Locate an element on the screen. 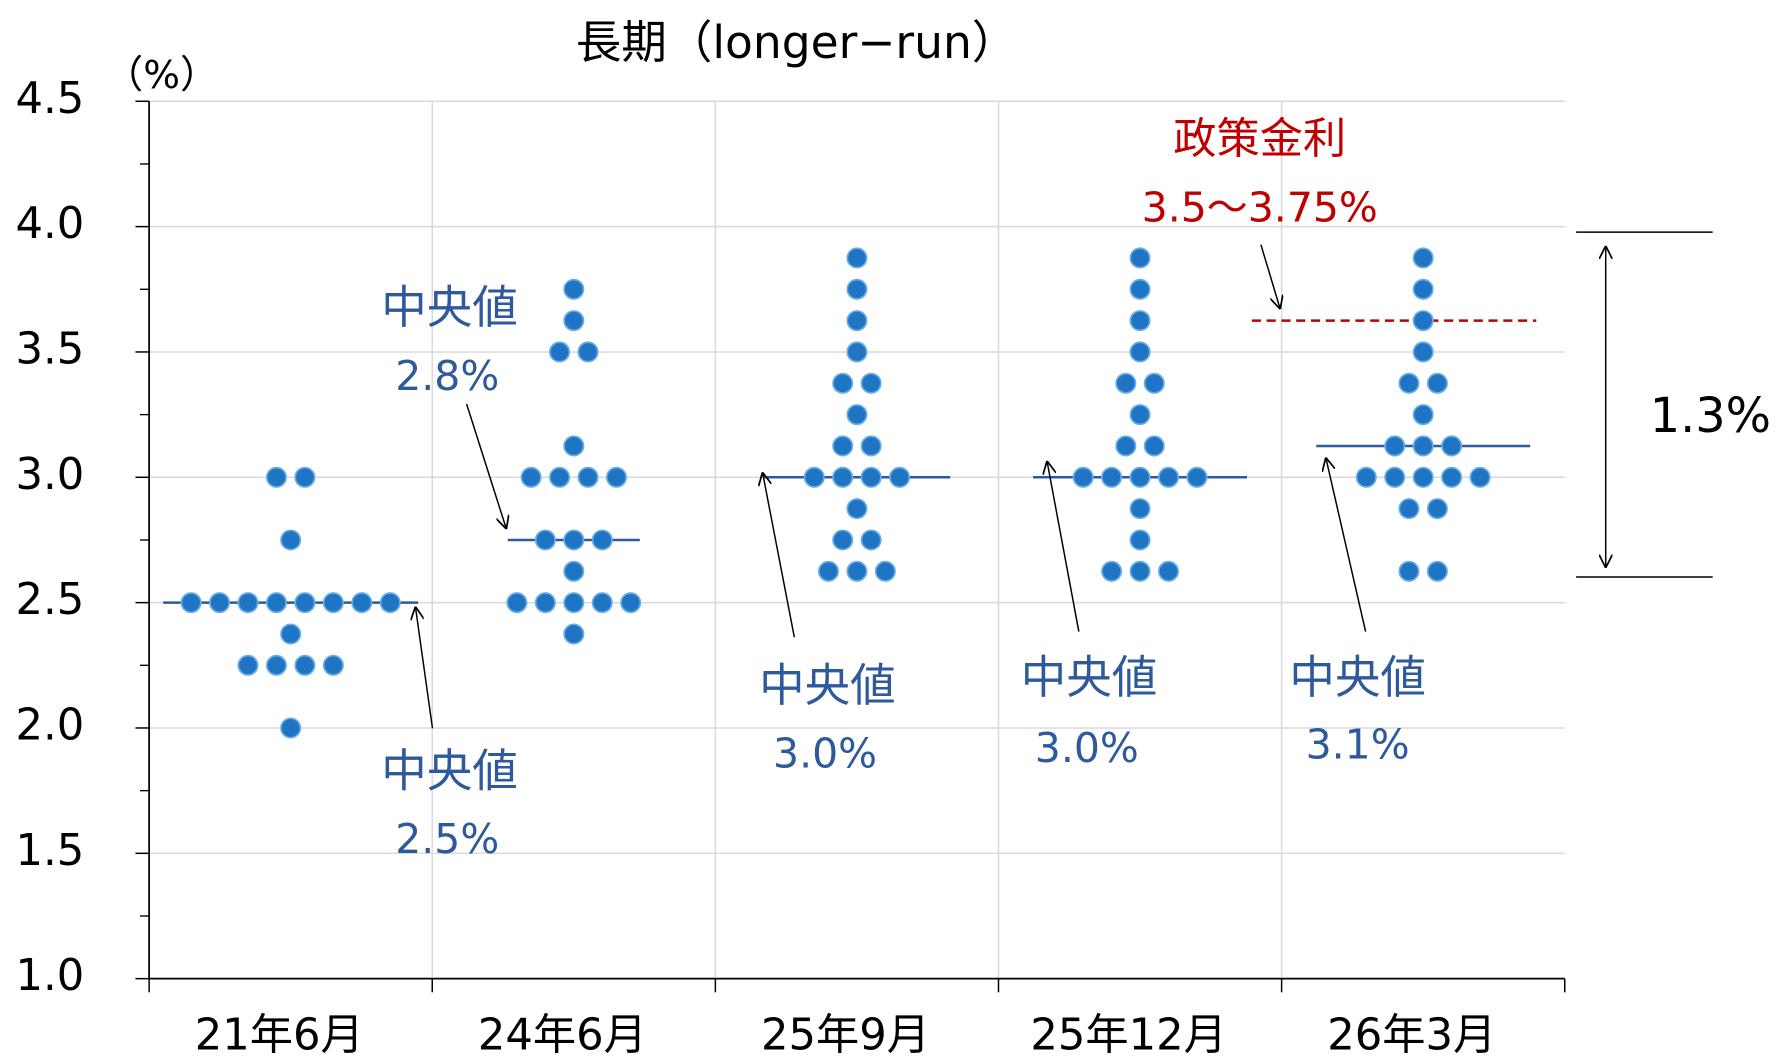  median-value-label: 3.1% is located at coordinates (1358, 745).